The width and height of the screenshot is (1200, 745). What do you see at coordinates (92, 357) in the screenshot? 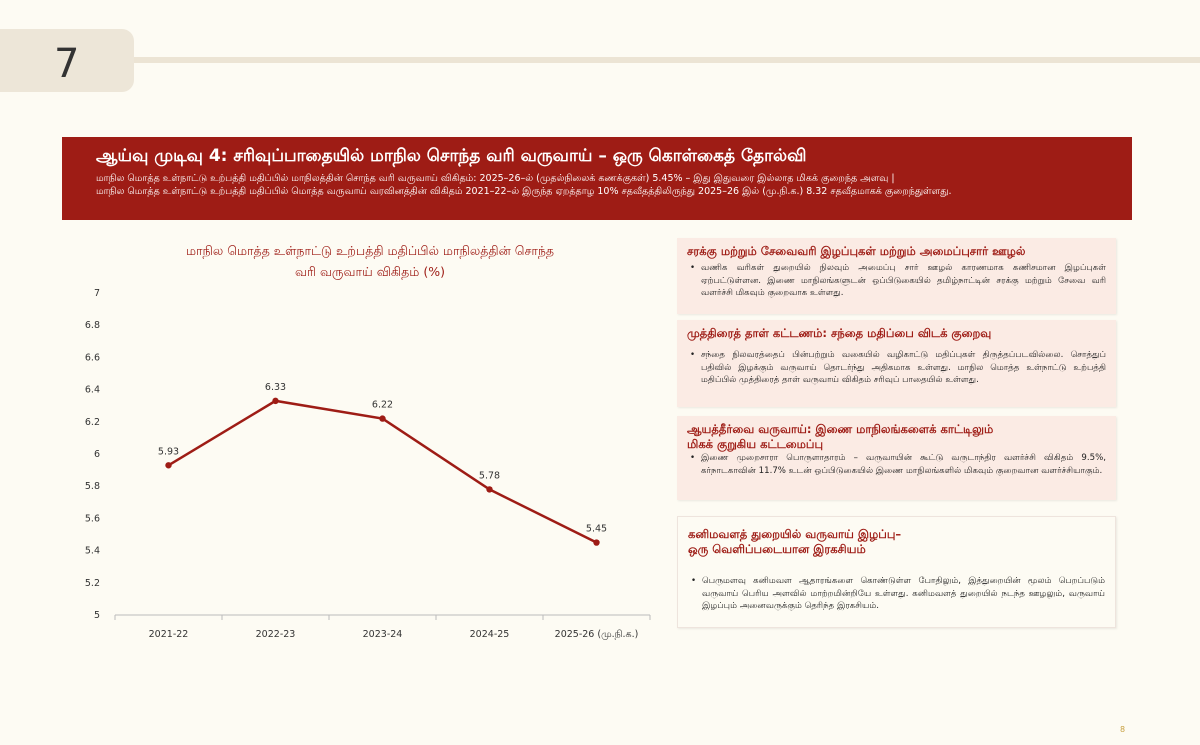
I see `y-tick-label: 6.6` at bounding box center [92, 357].